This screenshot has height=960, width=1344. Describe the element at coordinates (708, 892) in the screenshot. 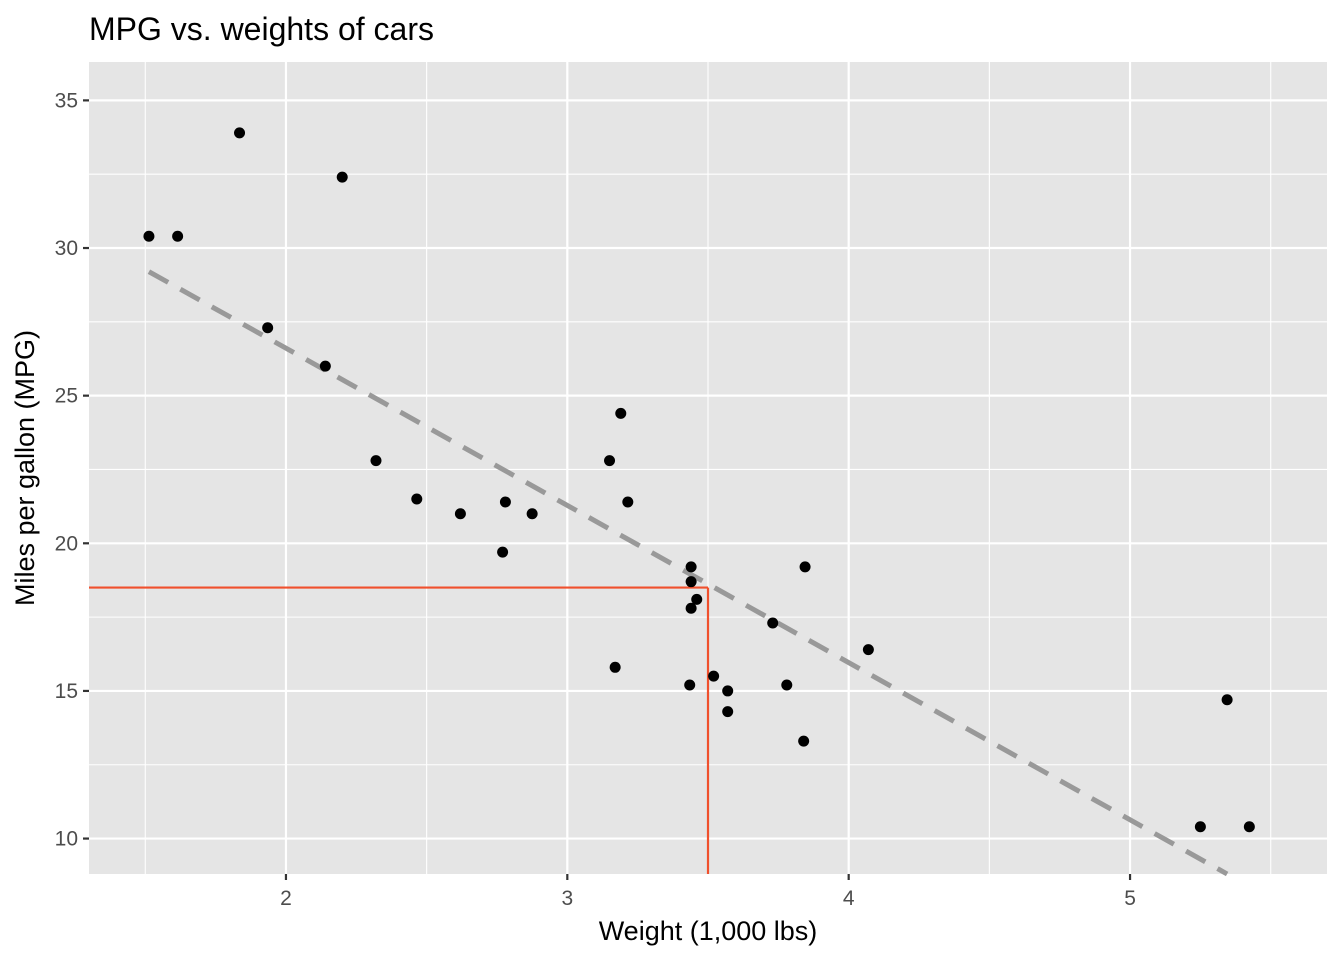

I see `x-axis: 2 3 4 5` at that location.